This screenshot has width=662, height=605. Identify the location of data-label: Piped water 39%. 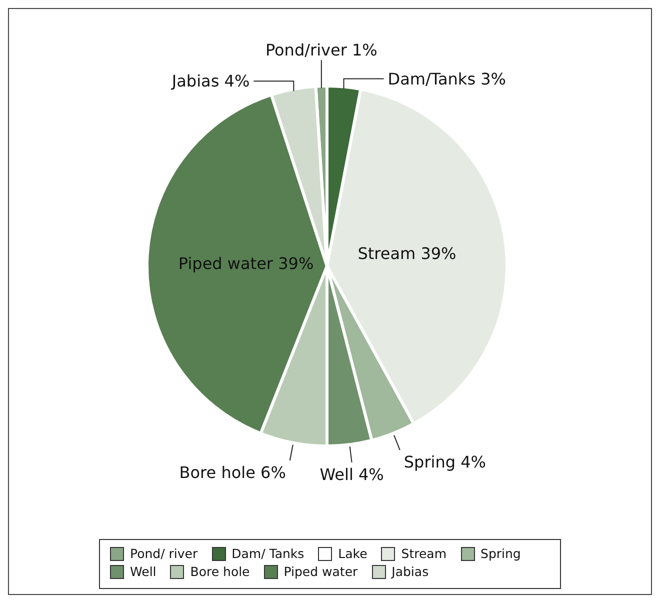
(246, 263).